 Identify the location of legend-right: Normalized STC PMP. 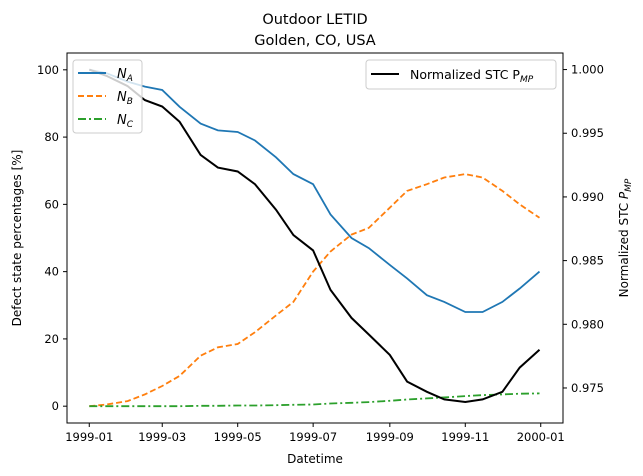
(461, 74).